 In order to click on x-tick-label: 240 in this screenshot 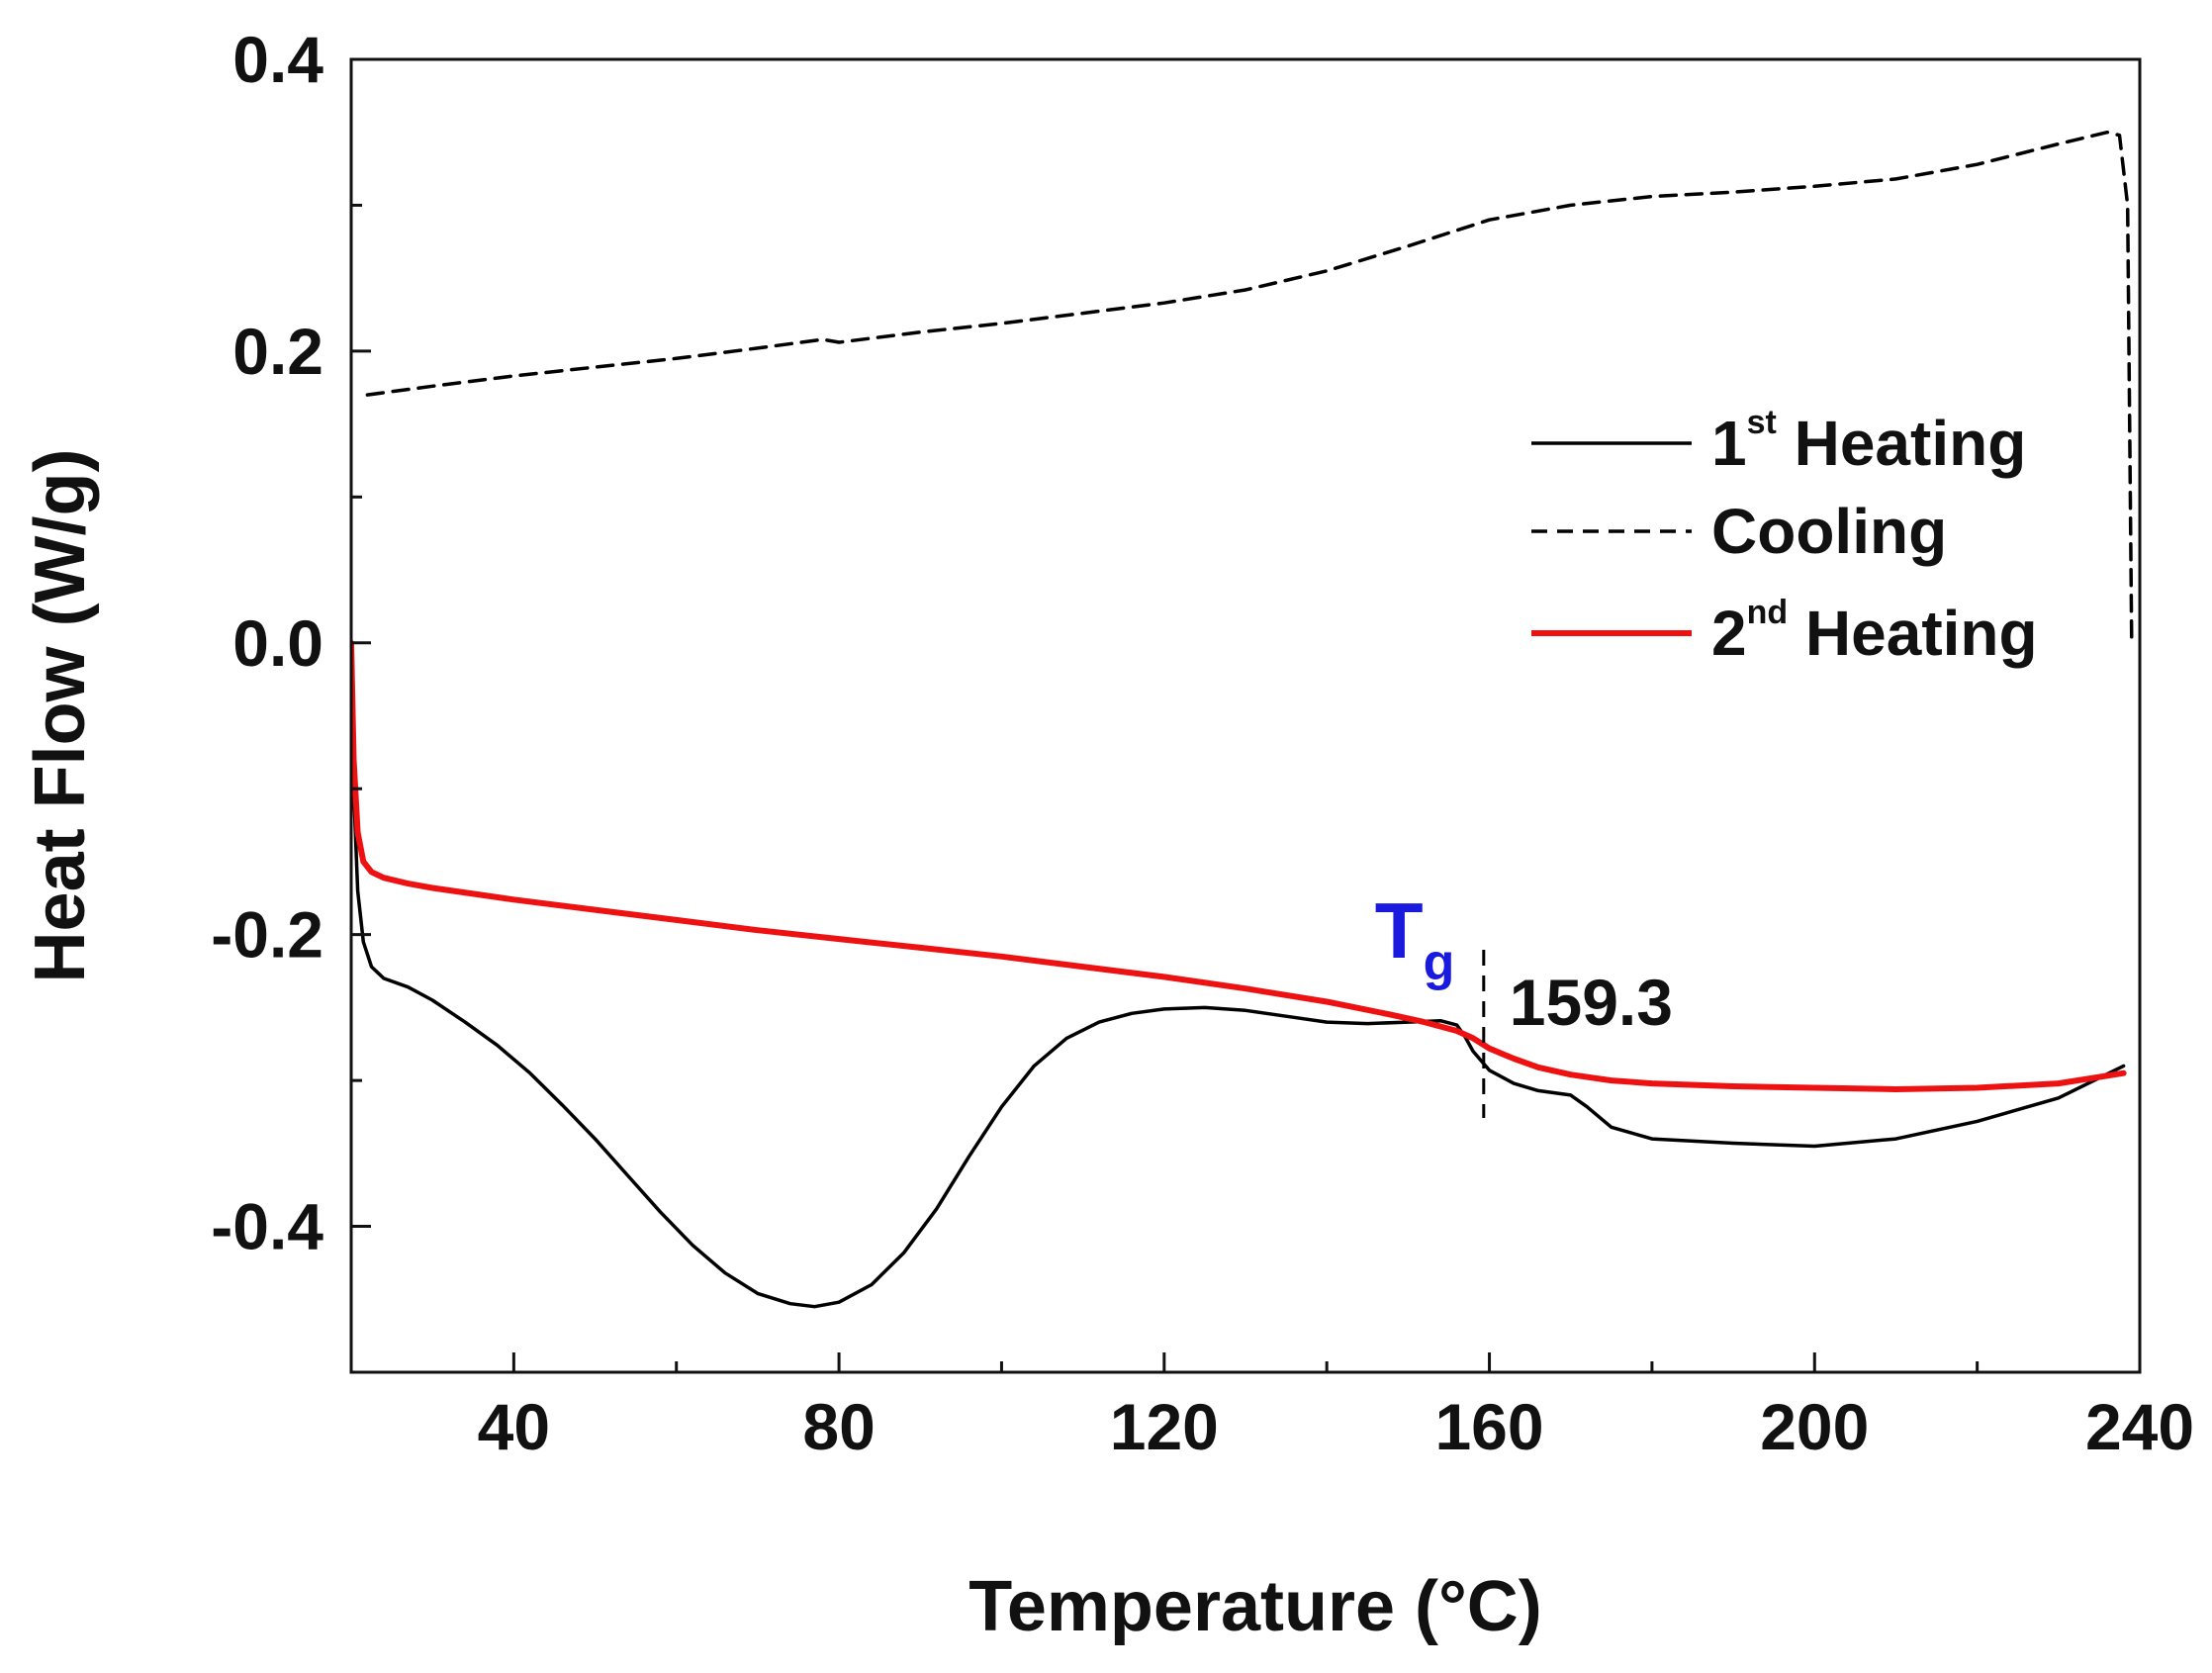, I will do `click(2139, 1426)`.